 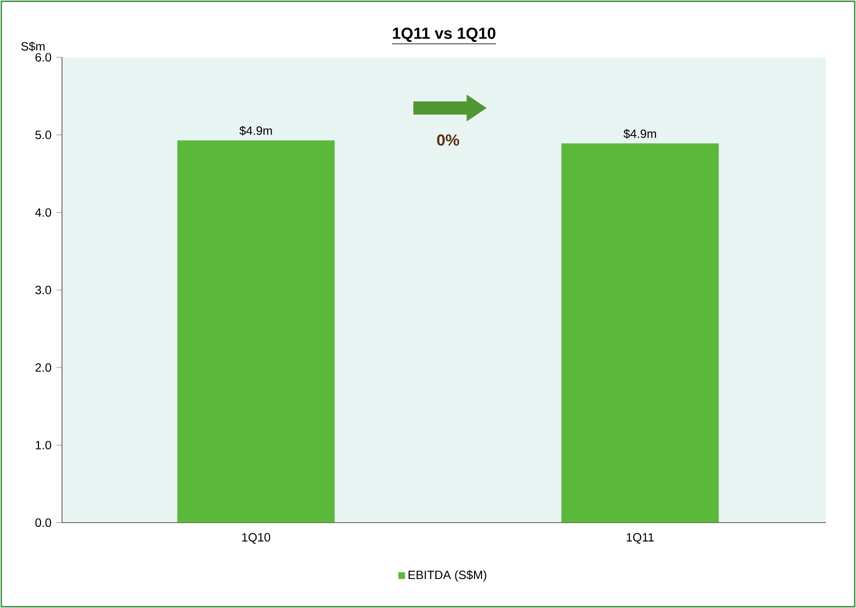 I want to click on y-tick-label: 1.0, so click(x=44, y=445).